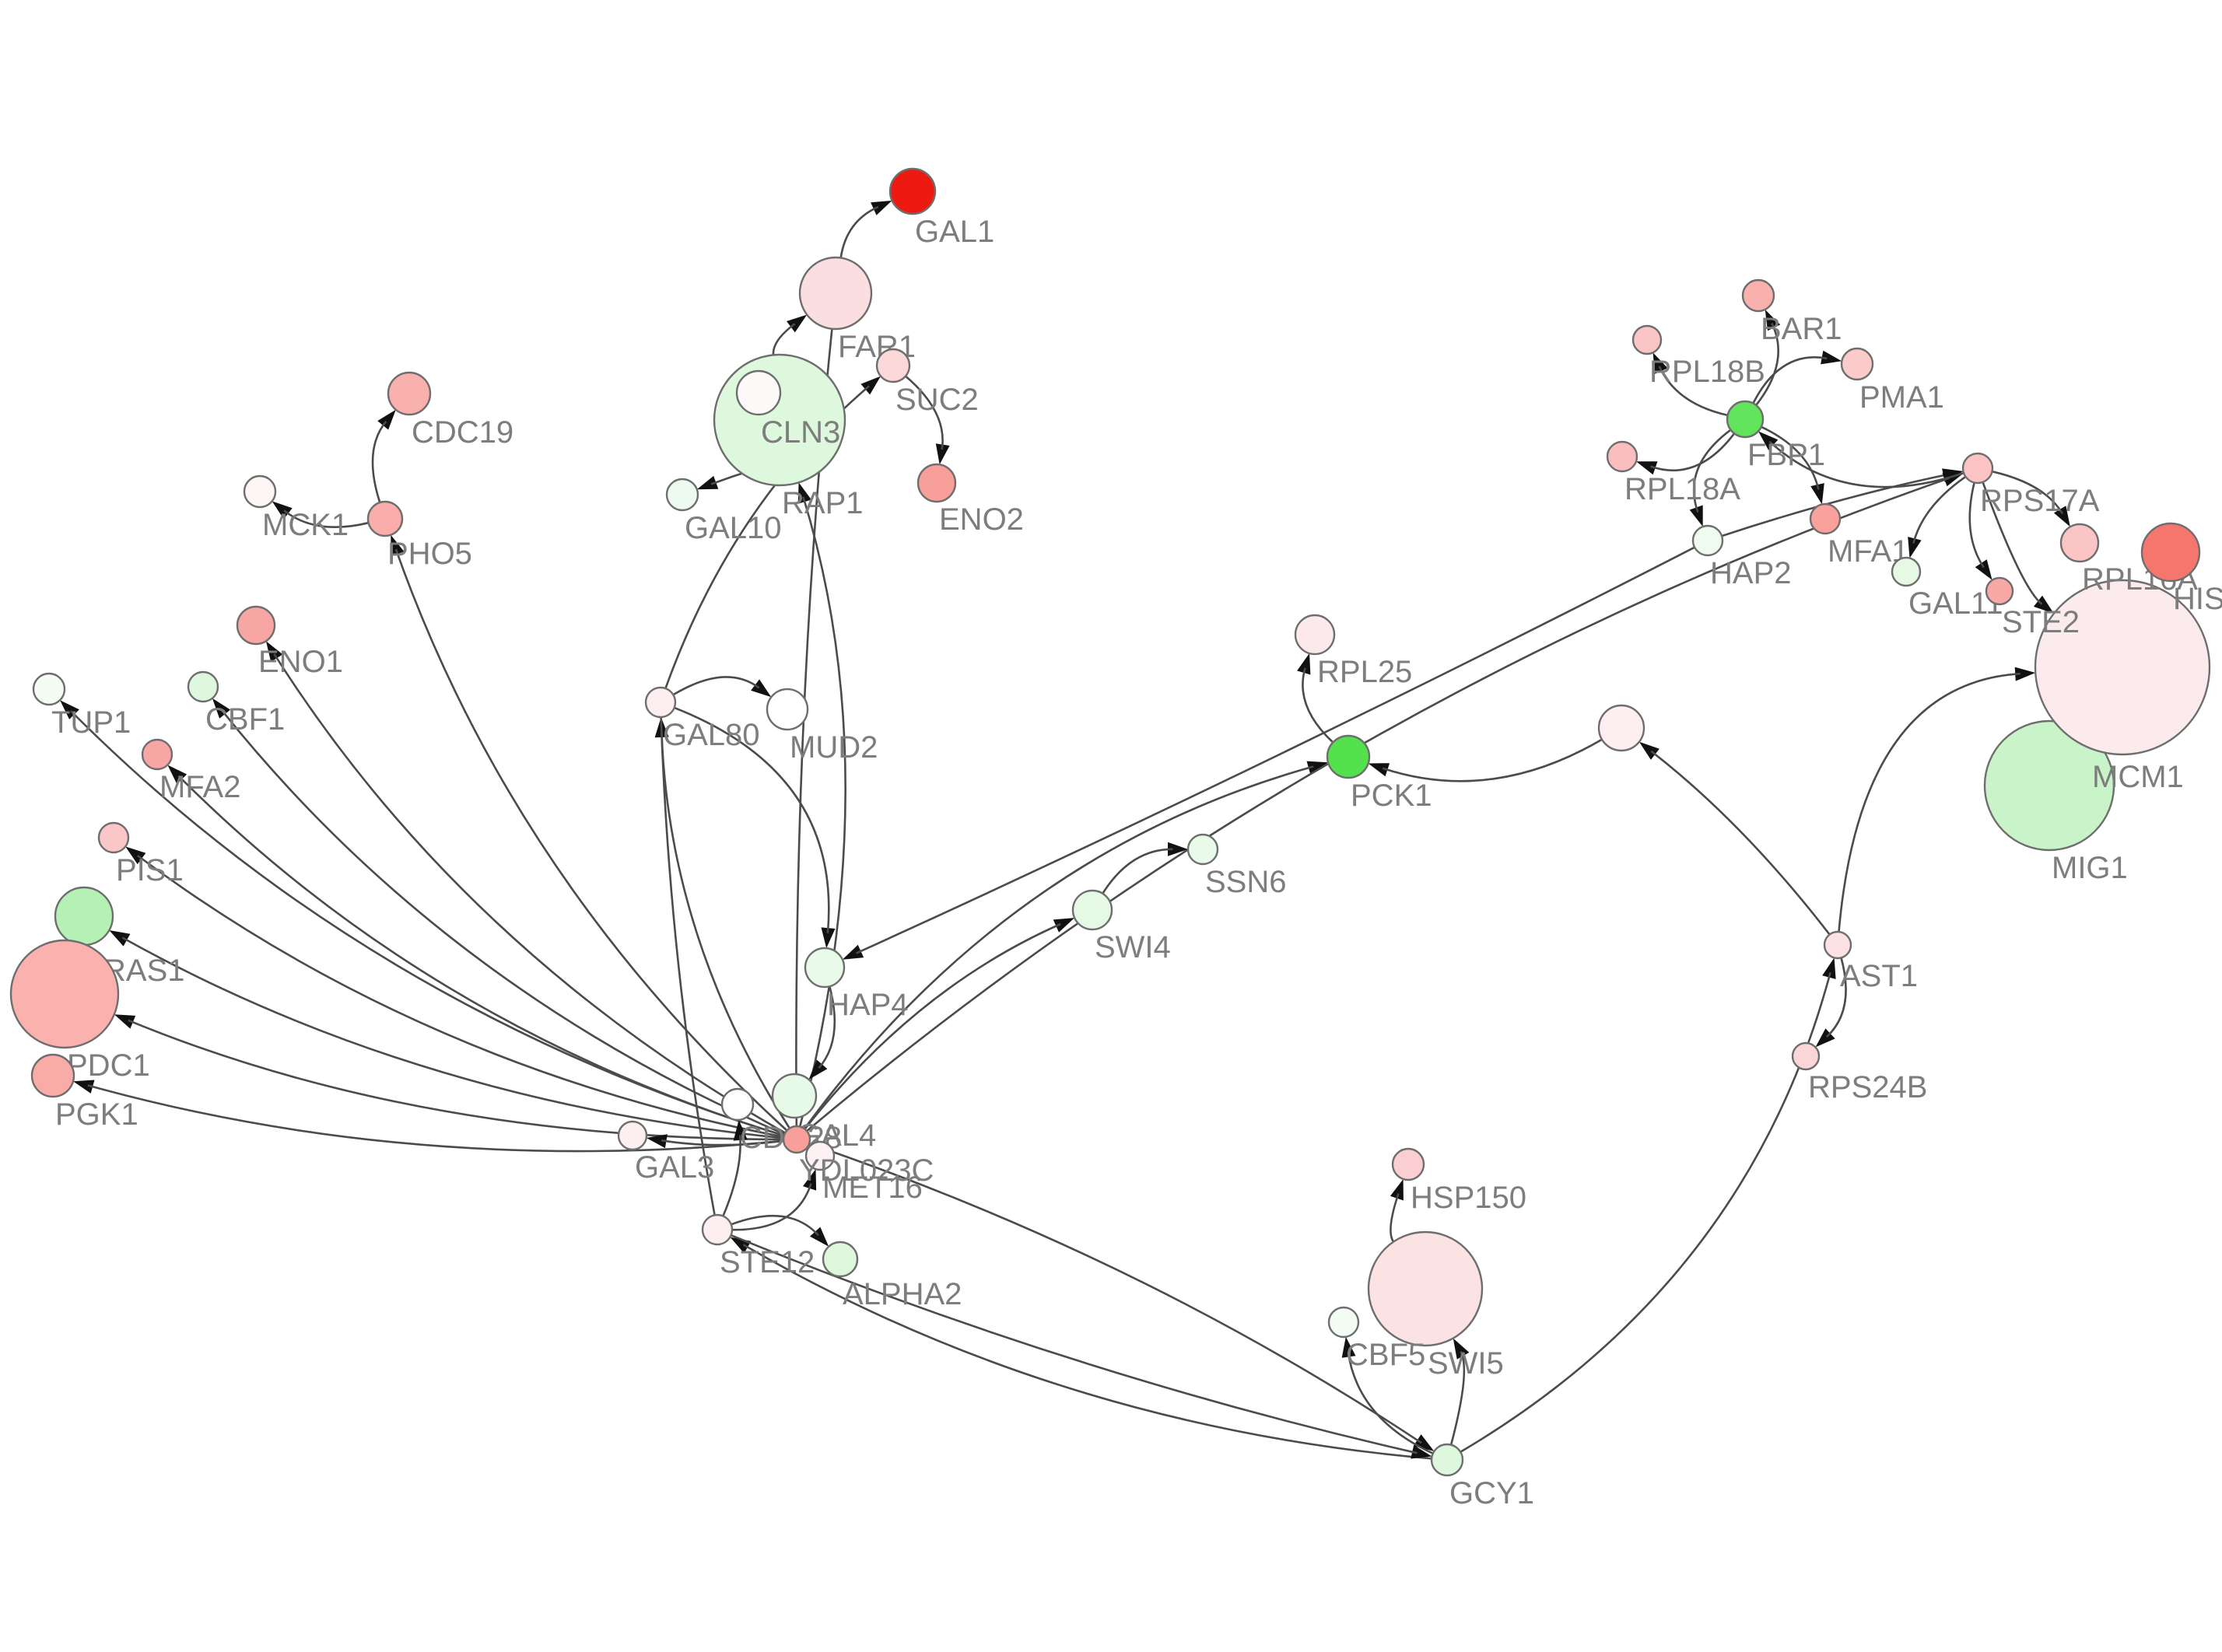 Image resolution: width=2222 pixels, height=1652 pixels. What do you see at coordinates (1621, 728) in the screenshot?
I see `node-unlabeled` at bounding box center [1621, 728].